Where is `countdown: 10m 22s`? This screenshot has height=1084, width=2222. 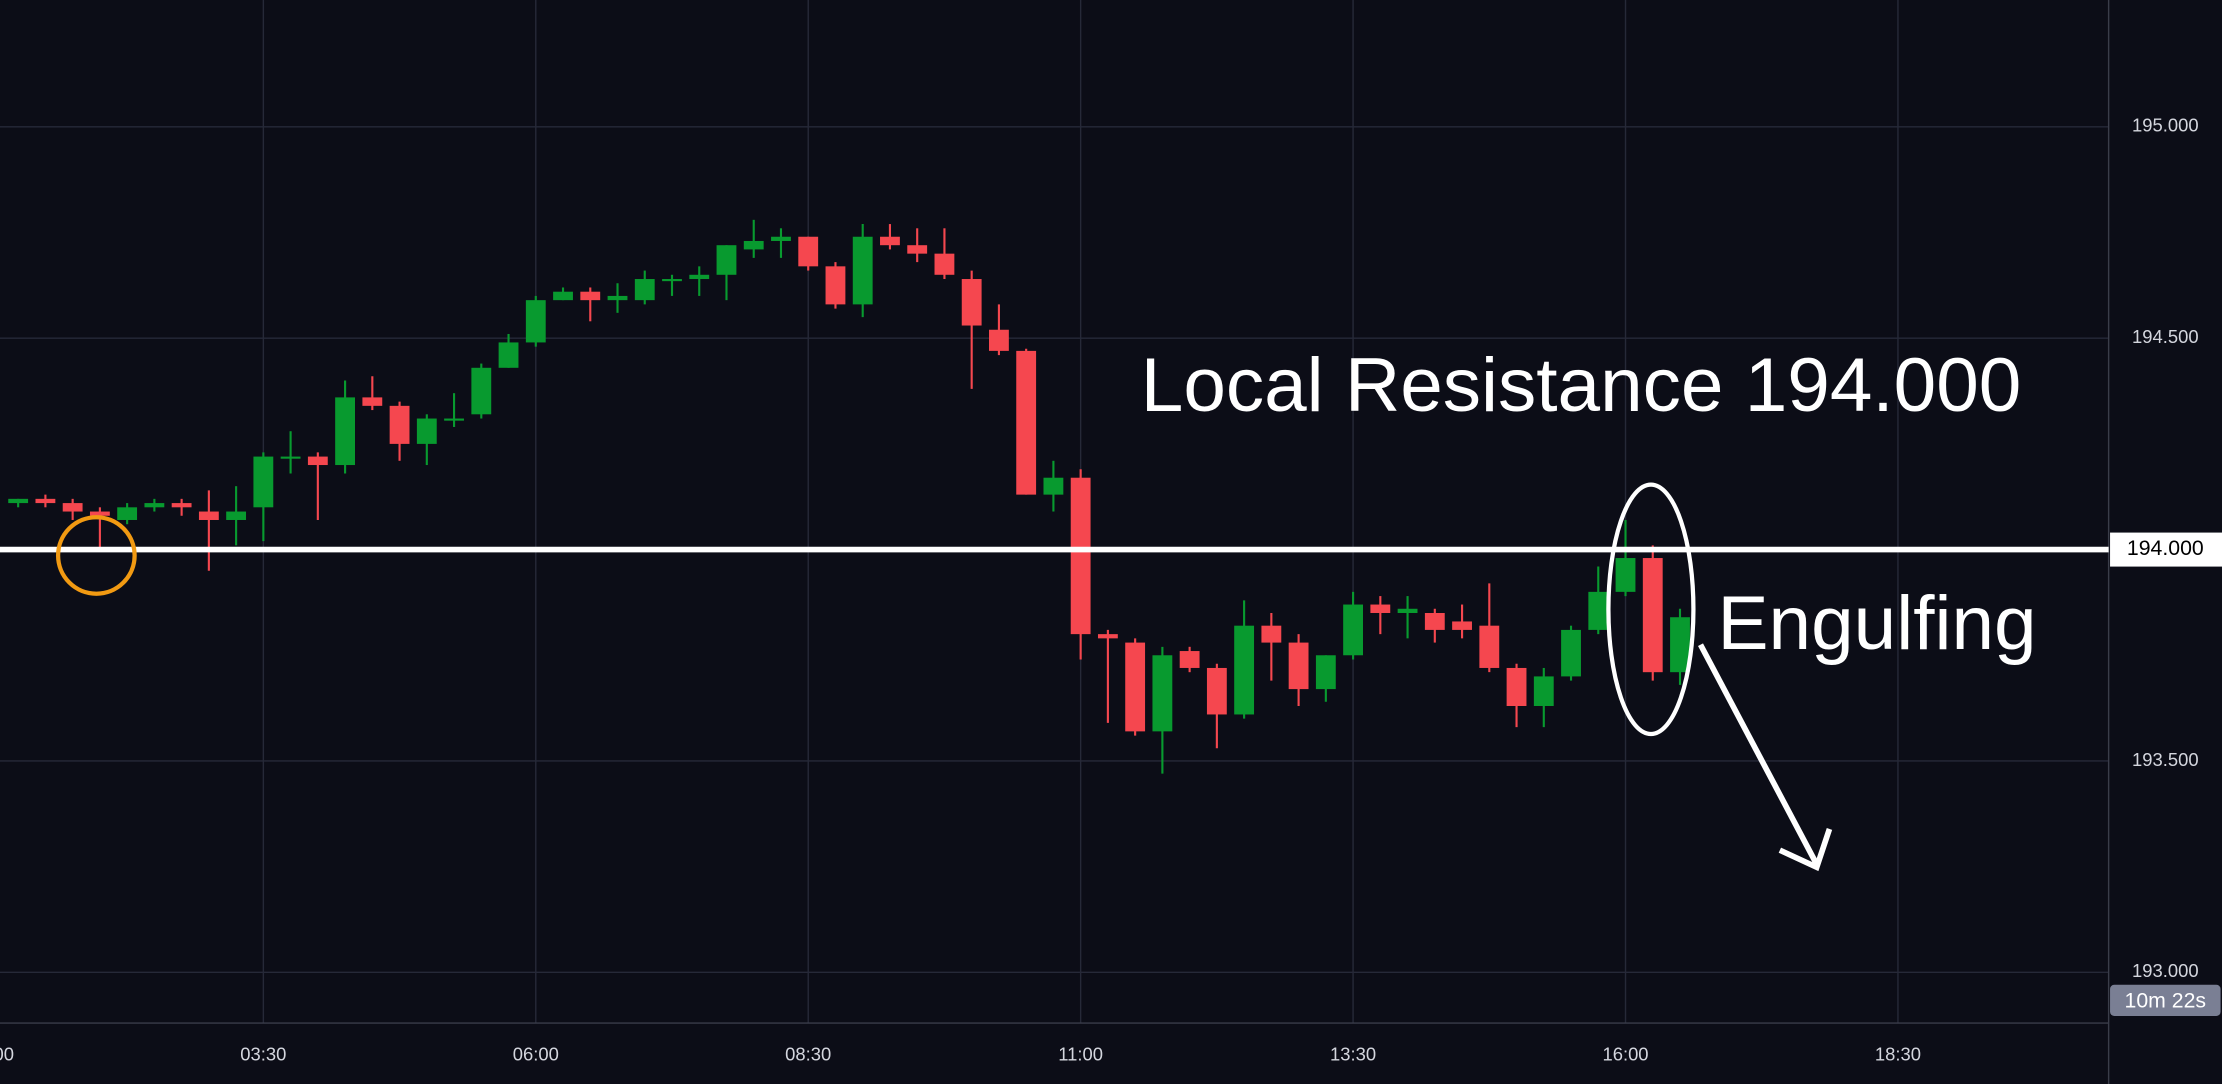
countdown: 10m 22s is located at coordinates (2166, 1000).